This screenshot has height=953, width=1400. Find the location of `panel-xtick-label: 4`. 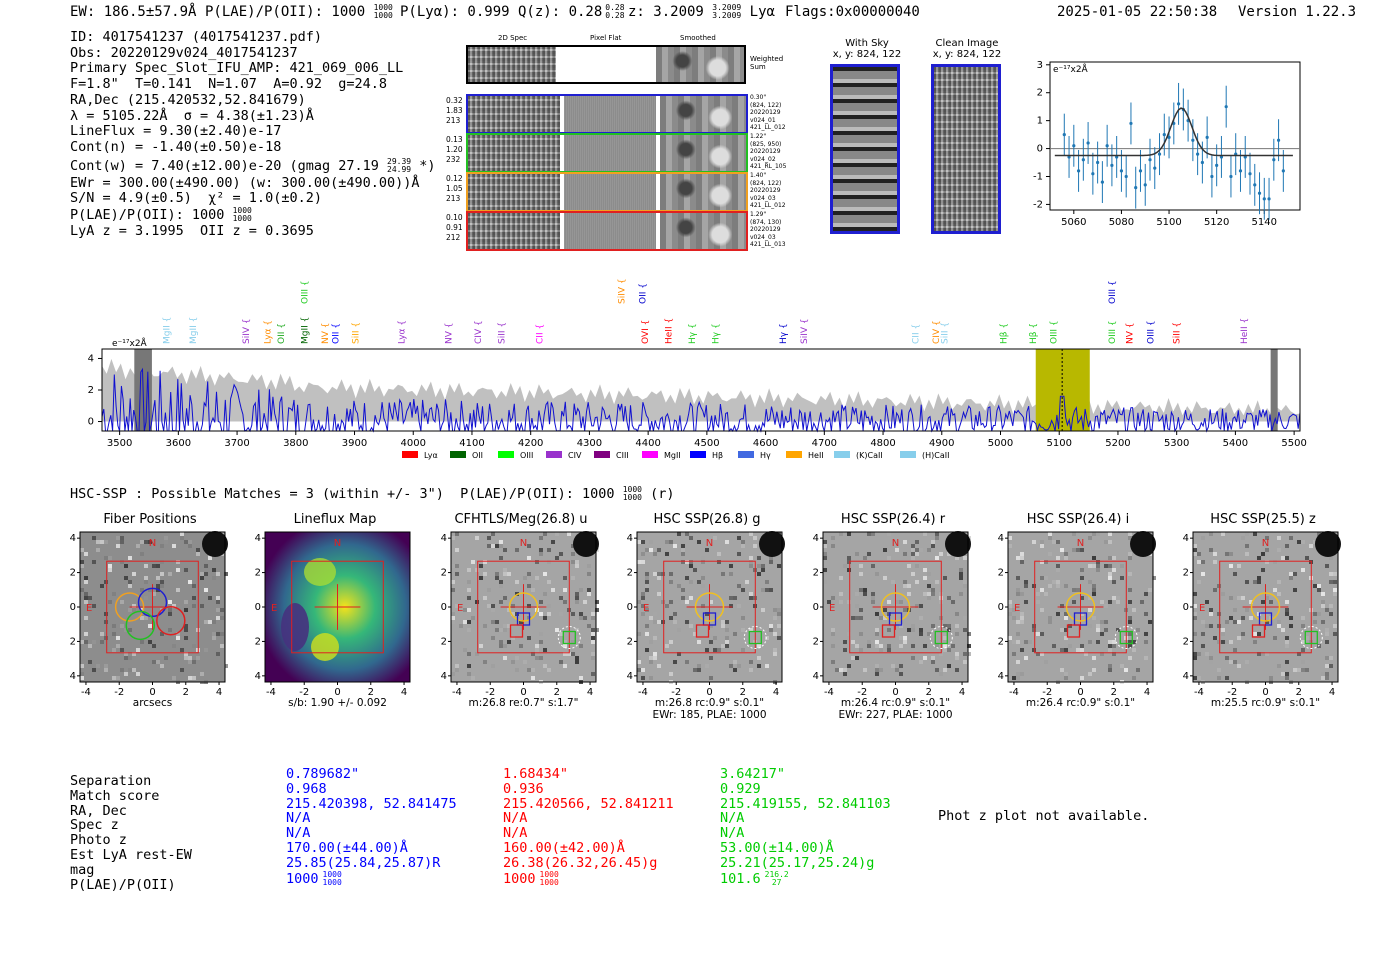

panel-xtick-label: 4 is located at coordinates (1332, 692).